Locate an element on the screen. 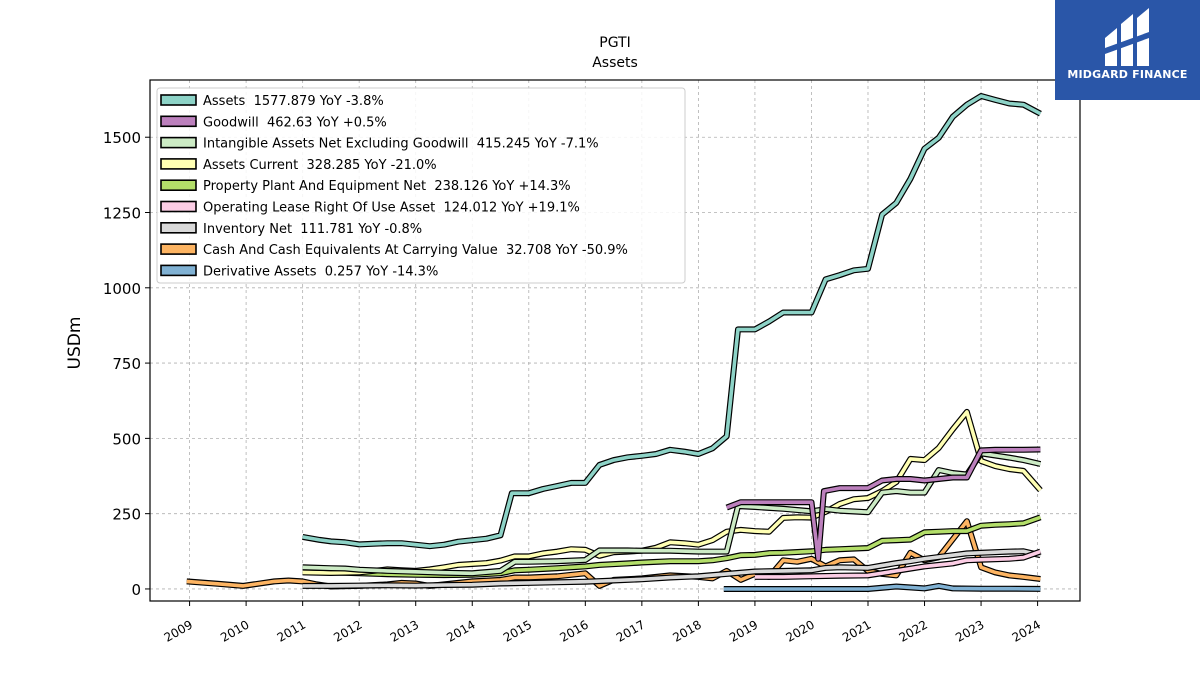 This screenshot has width=1200, height=675. legend-box is located at coordinates (421, 185).